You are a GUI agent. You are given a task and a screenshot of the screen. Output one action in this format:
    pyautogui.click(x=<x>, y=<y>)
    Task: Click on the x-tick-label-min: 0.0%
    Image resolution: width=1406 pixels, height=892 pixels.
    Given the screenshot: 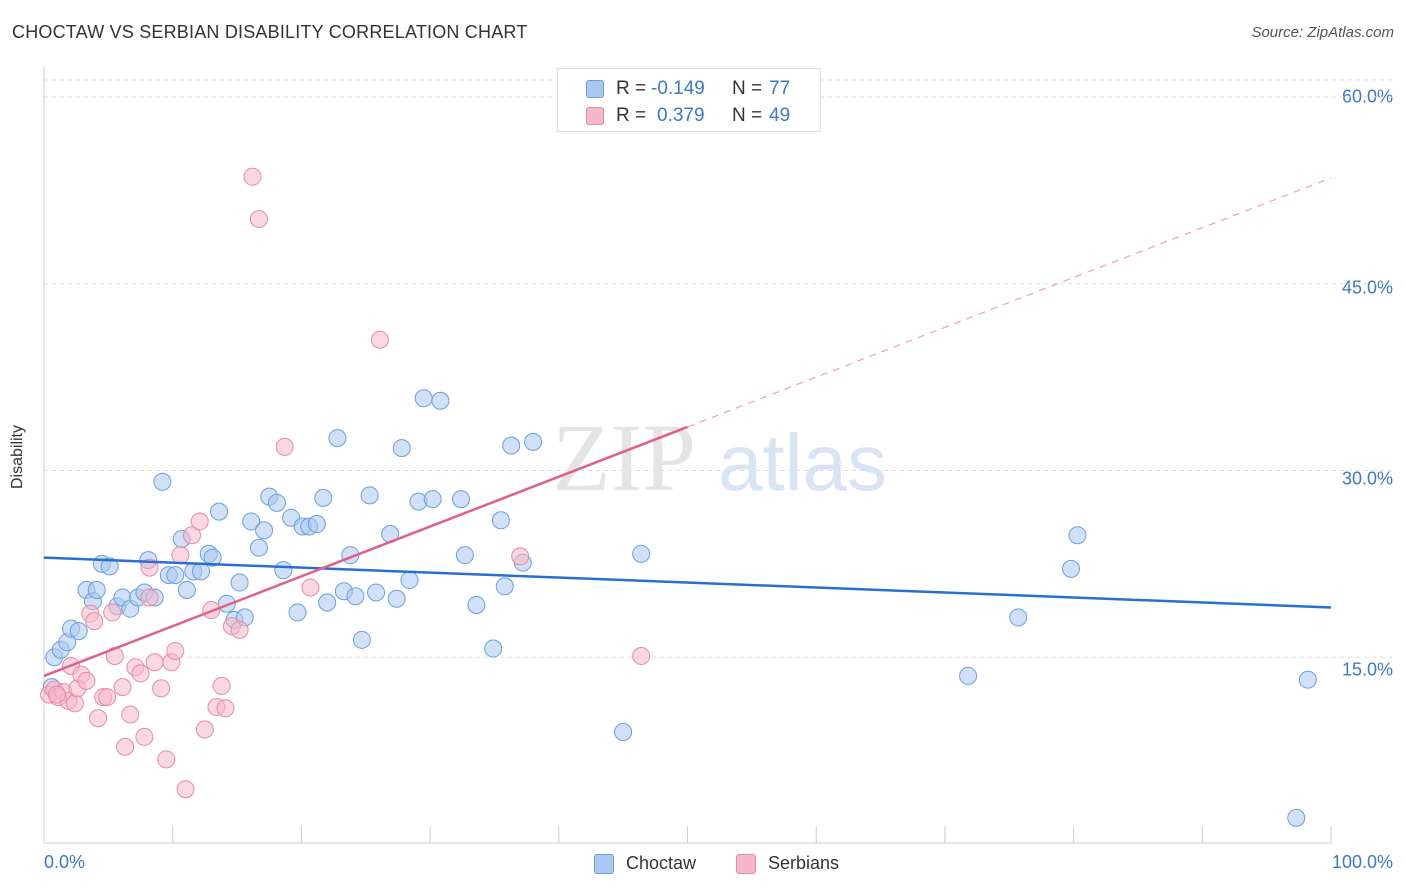 What is the action you would take?
    pyautogui.click(x=65, y=862)
    